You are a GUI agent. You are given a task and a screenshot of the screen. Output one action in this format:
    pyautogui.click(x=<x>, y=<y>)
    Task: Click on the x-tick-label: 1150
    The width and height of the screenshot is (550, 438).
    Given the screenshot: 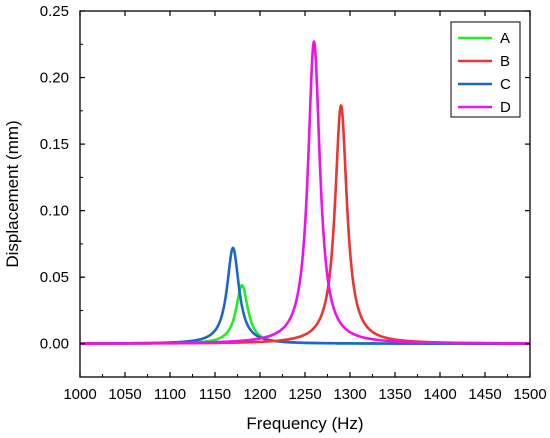 What is the action you would take?
    pyautogui.click(x=215, y=394)
    